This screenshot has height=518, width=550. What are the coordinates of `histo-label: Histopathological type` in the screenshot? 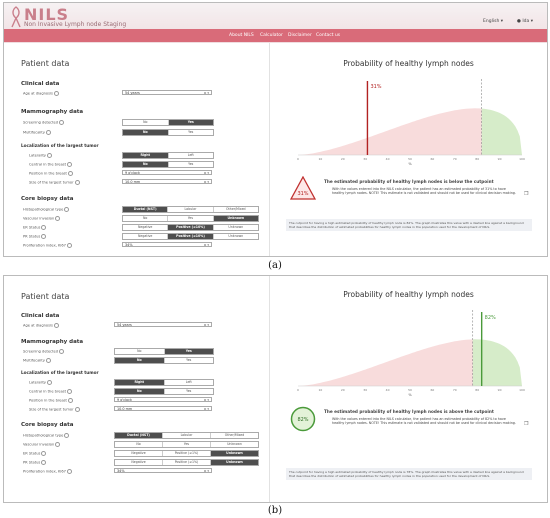 It's located at (46, 209).